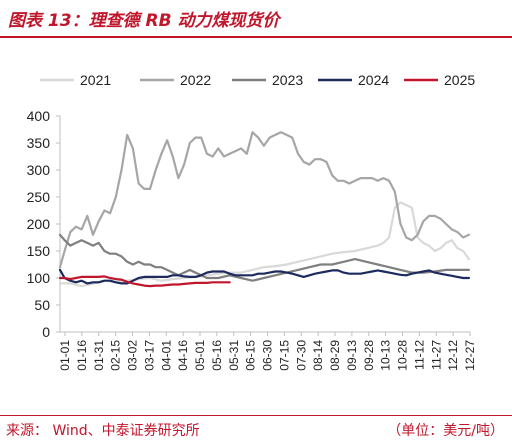  I want to click on x-tick-label: 09-28, so click(369, 355).